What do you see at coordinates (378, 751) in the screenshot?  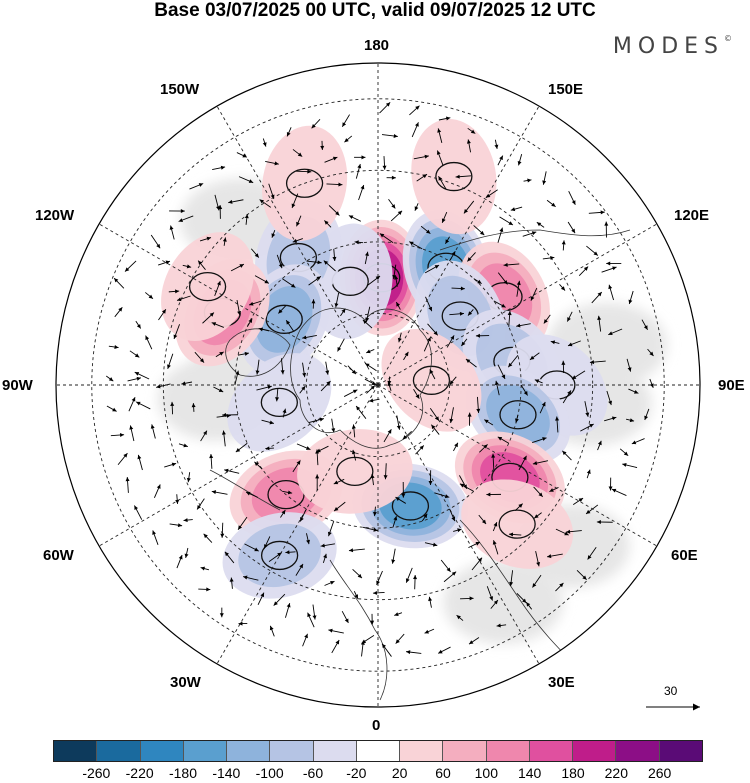 I see `colorbar` at bounding box center [378, 751].